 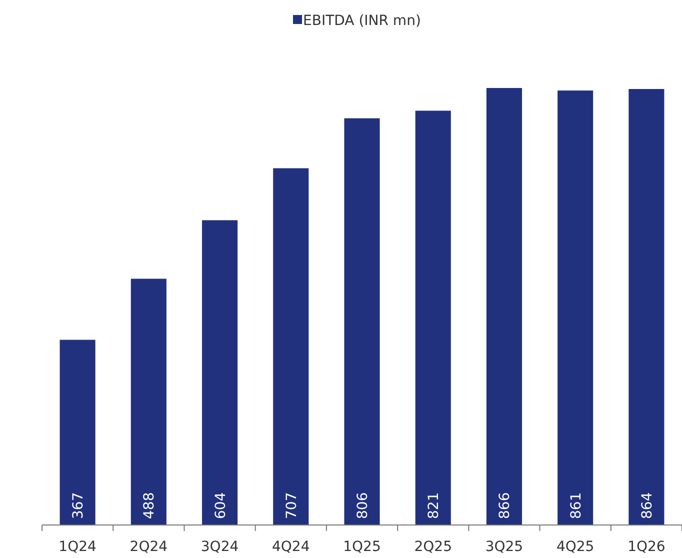 I want to click on data-label: 488, so click(x=150, y=505).